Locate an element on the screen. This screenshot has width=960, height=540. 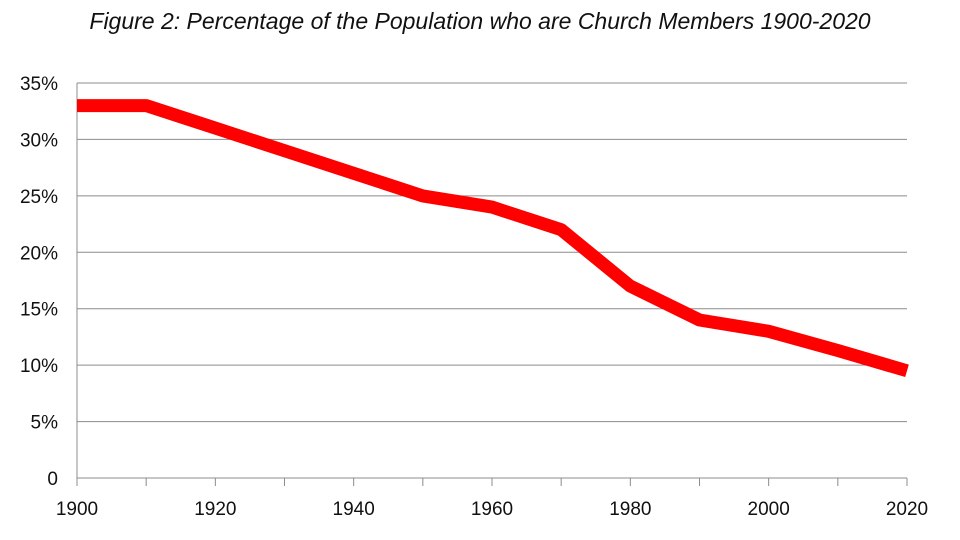
x-tick-label: 1900 is located at coordinates (77, 509).